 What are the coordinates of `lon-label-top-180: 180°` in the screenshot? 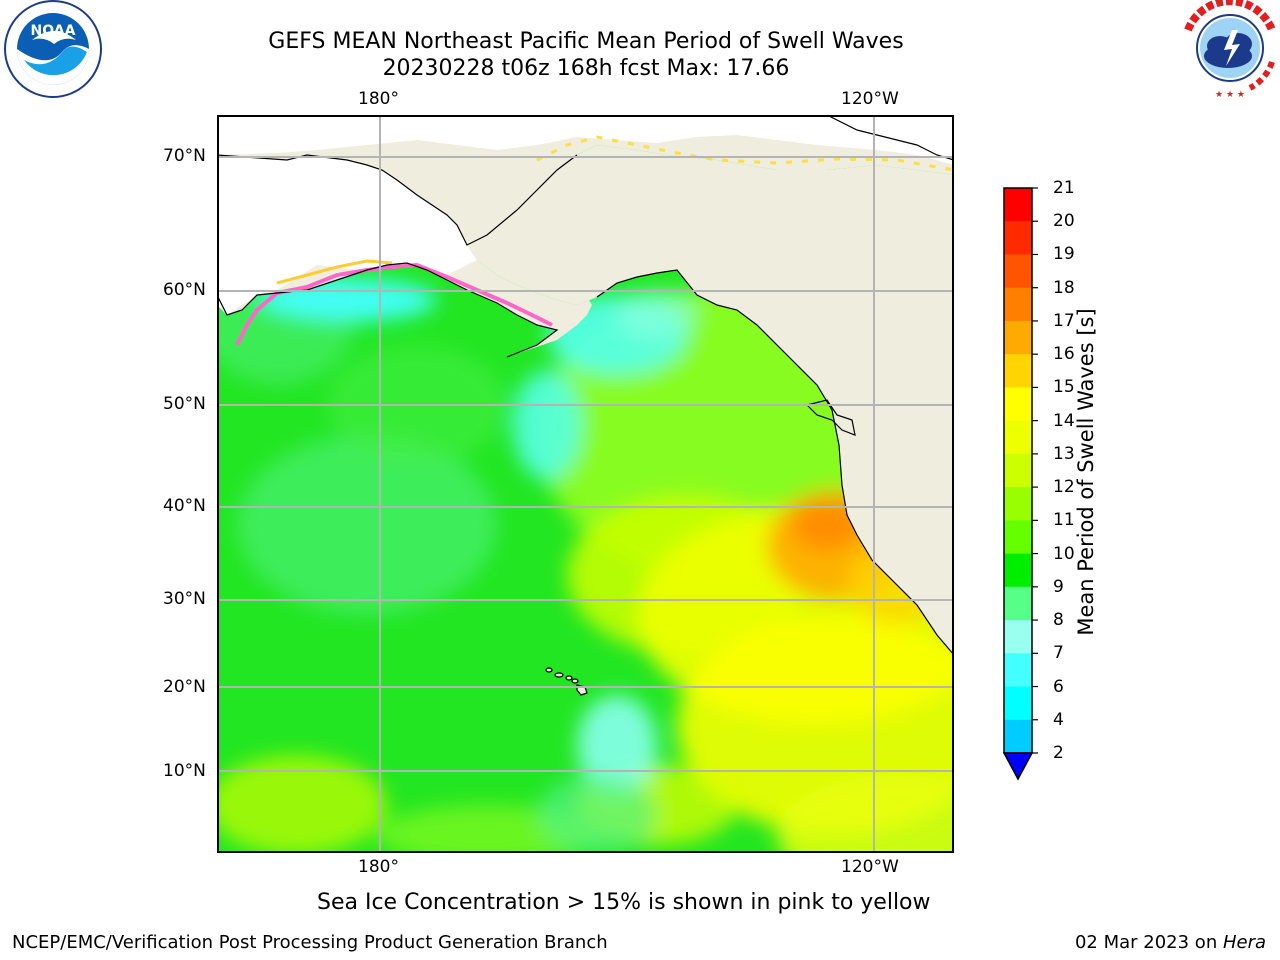 It's located at (378, 99).